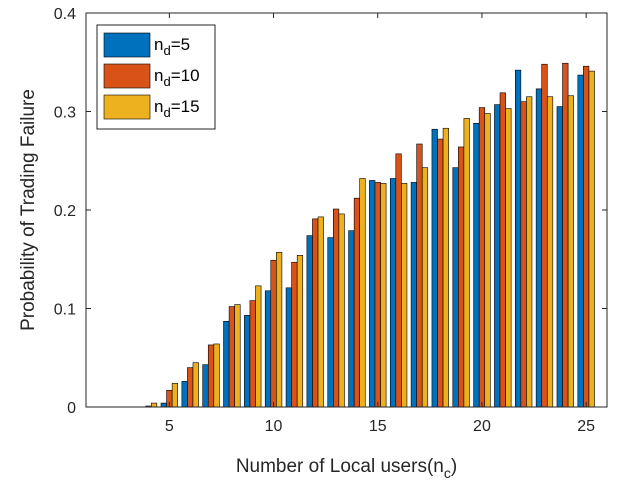  Describe the element at coordinates (476, 265) in the screenshot. I see `bar-nd5-x20` at that location.